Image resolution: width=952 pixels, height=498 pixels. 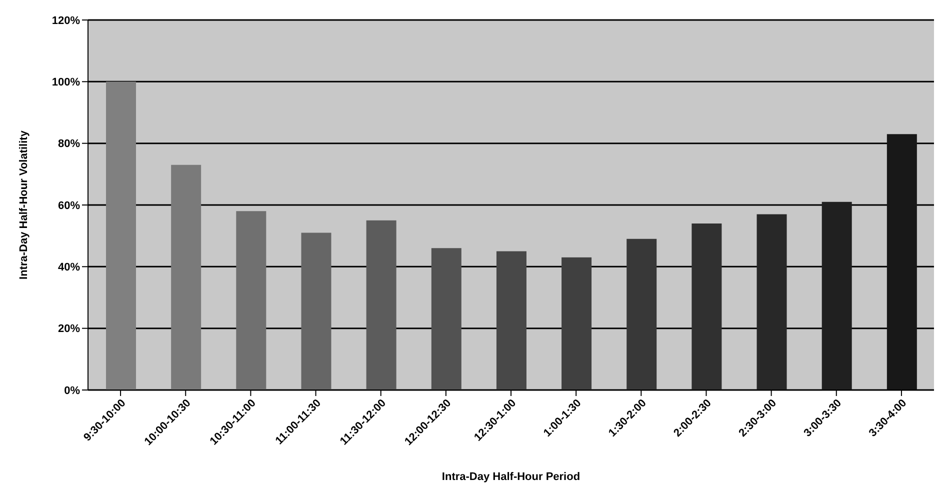 I want to click on y-tick-label: 0%, so click(x=72, y=390).